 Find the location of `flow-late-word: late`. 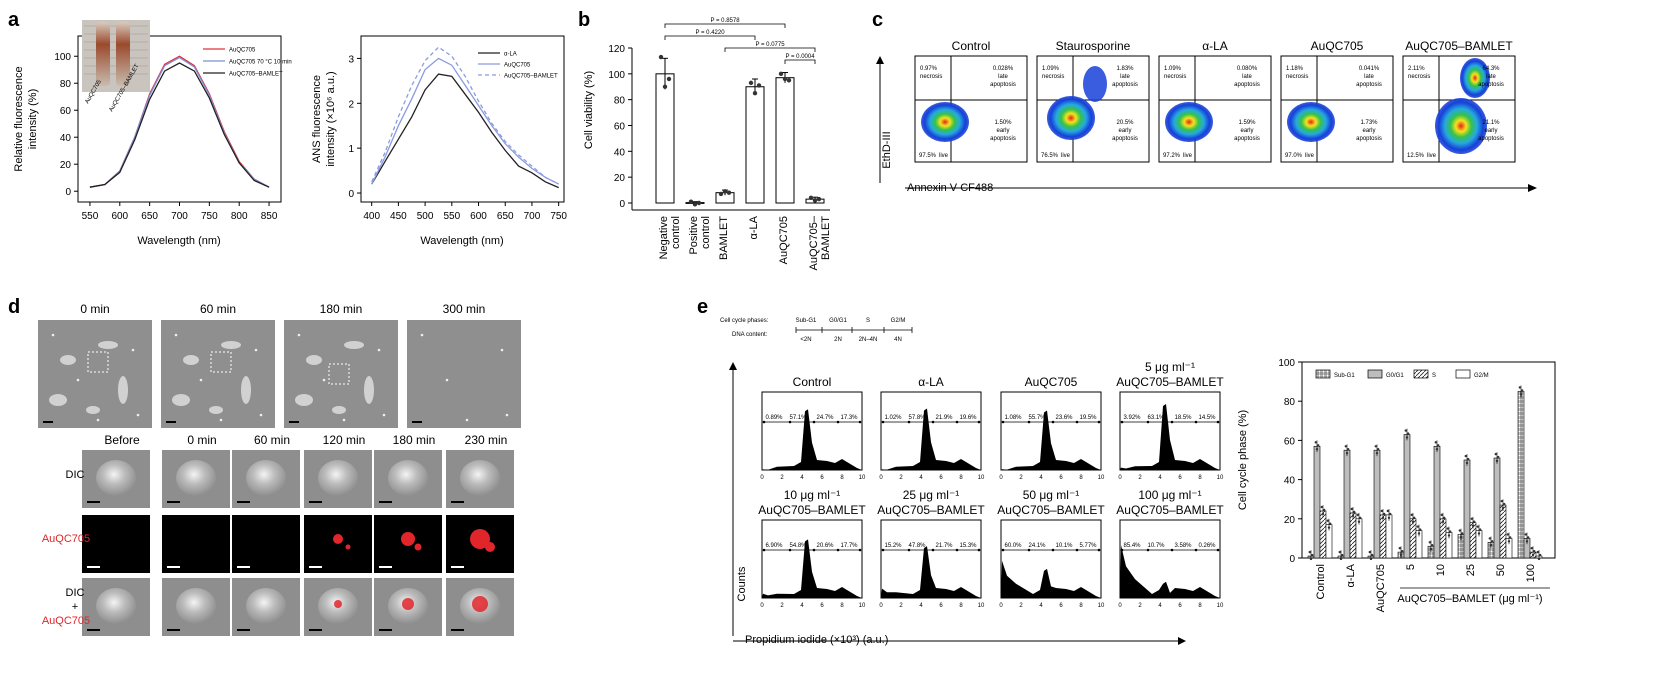

flow-late-word: late is located at coordinates (1125, 77).